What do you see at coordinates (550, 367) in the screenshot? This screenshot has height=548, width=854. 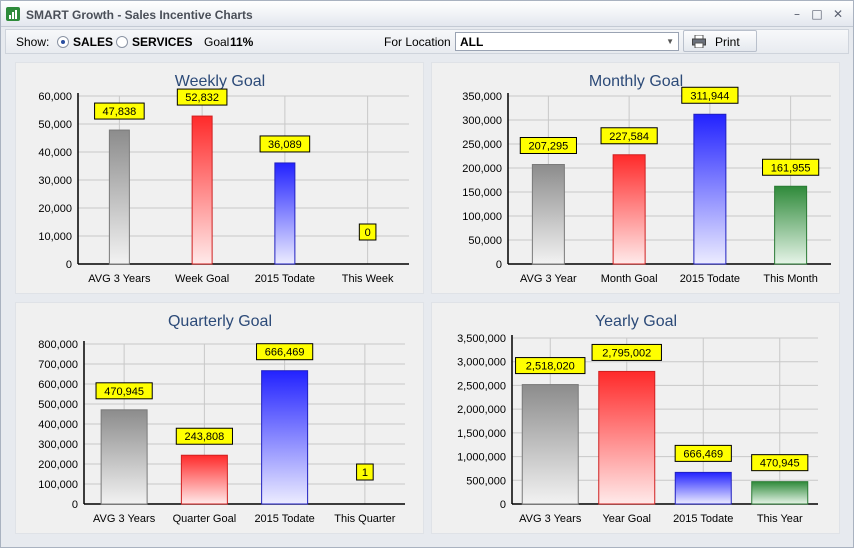 I see `value-label: 2,518,020` at bounding box center [550, 367].